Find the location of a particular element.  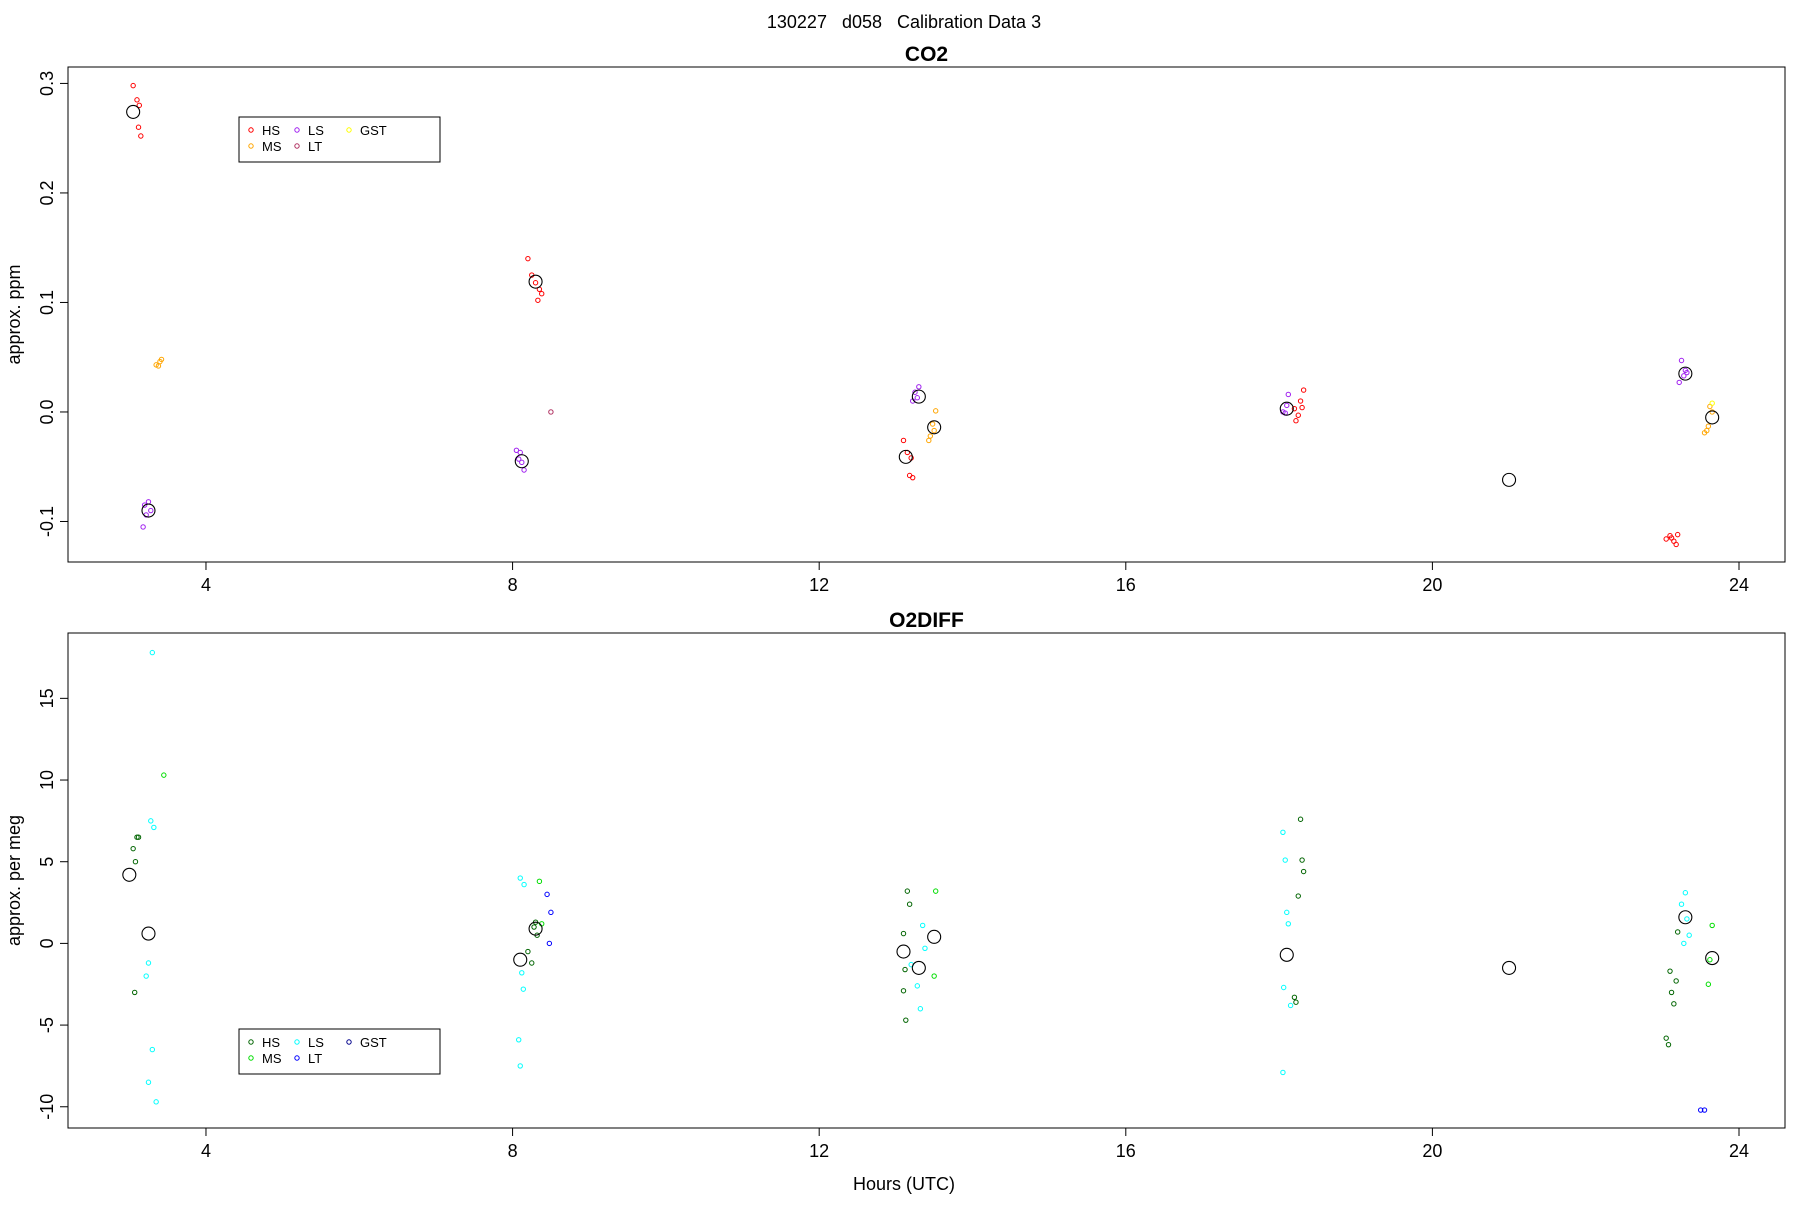

panel-1-y-tick-label: 0.1 is located at coordinates (47, 302).